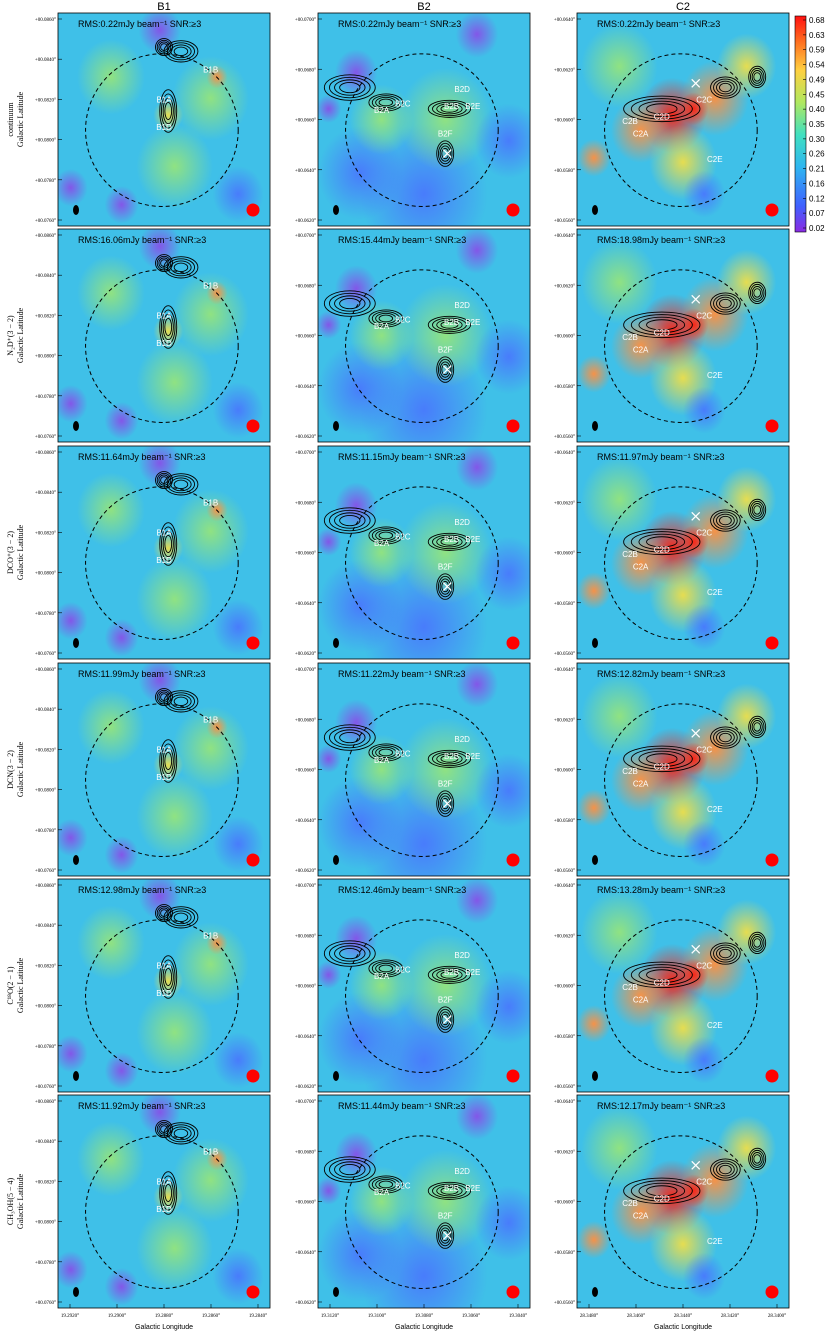  Describe the element at coordinates (382, 543) in the screenshot. I see `source-label: B2A` at that location.